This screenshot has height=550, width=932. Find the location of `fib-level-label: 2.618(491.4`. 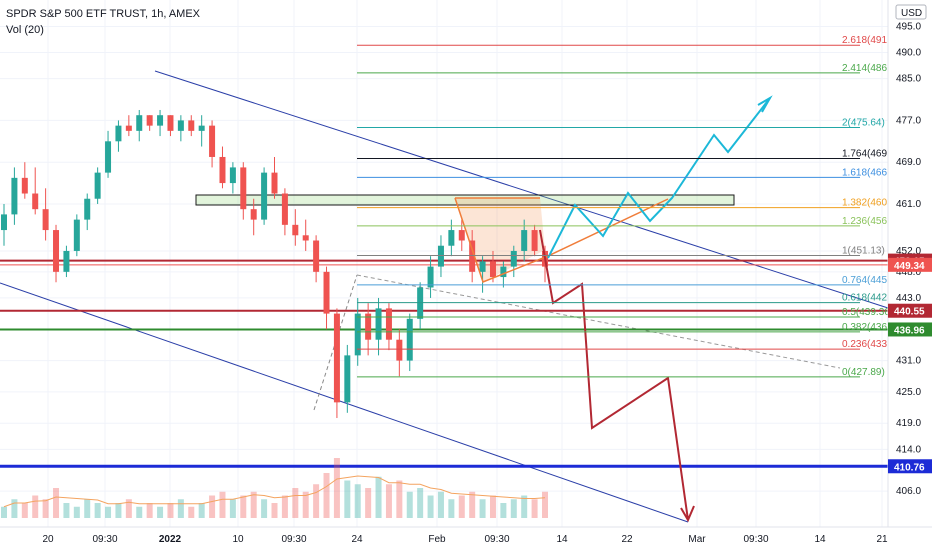

fib-level-label: 2.618(491.4 is located at coordinates (869, 40).